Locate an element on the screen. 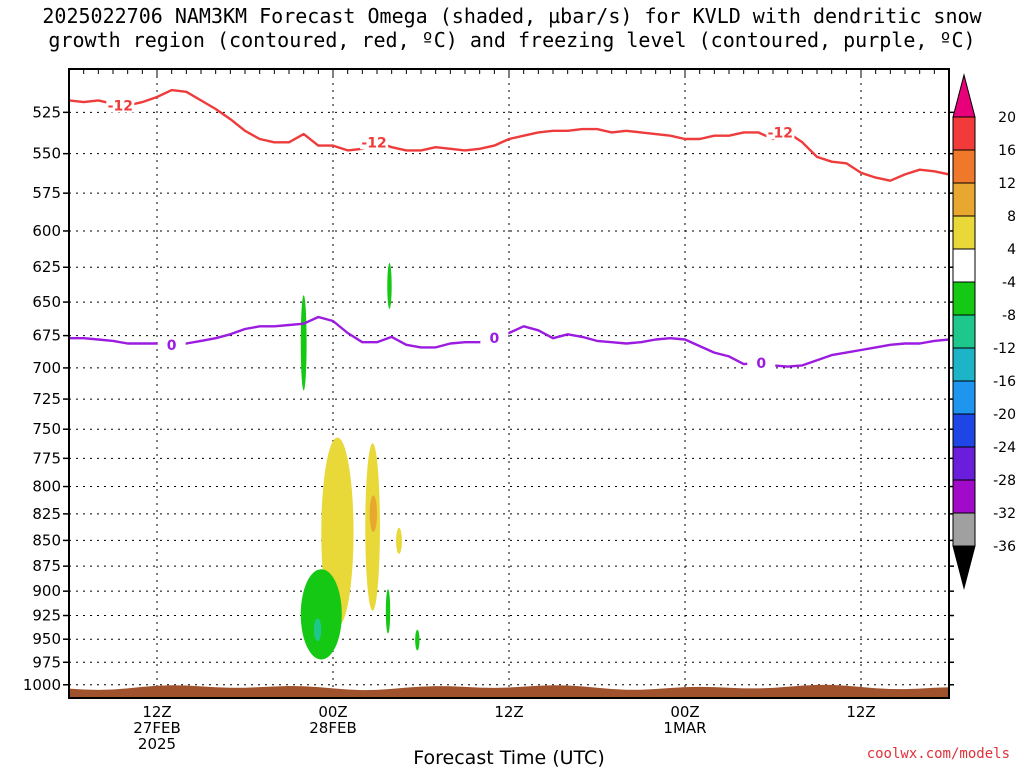 Image resolution: width=1024 pixels, height=768 pixels. colorbar-label: 4 is located at coordinates (1011, 250).